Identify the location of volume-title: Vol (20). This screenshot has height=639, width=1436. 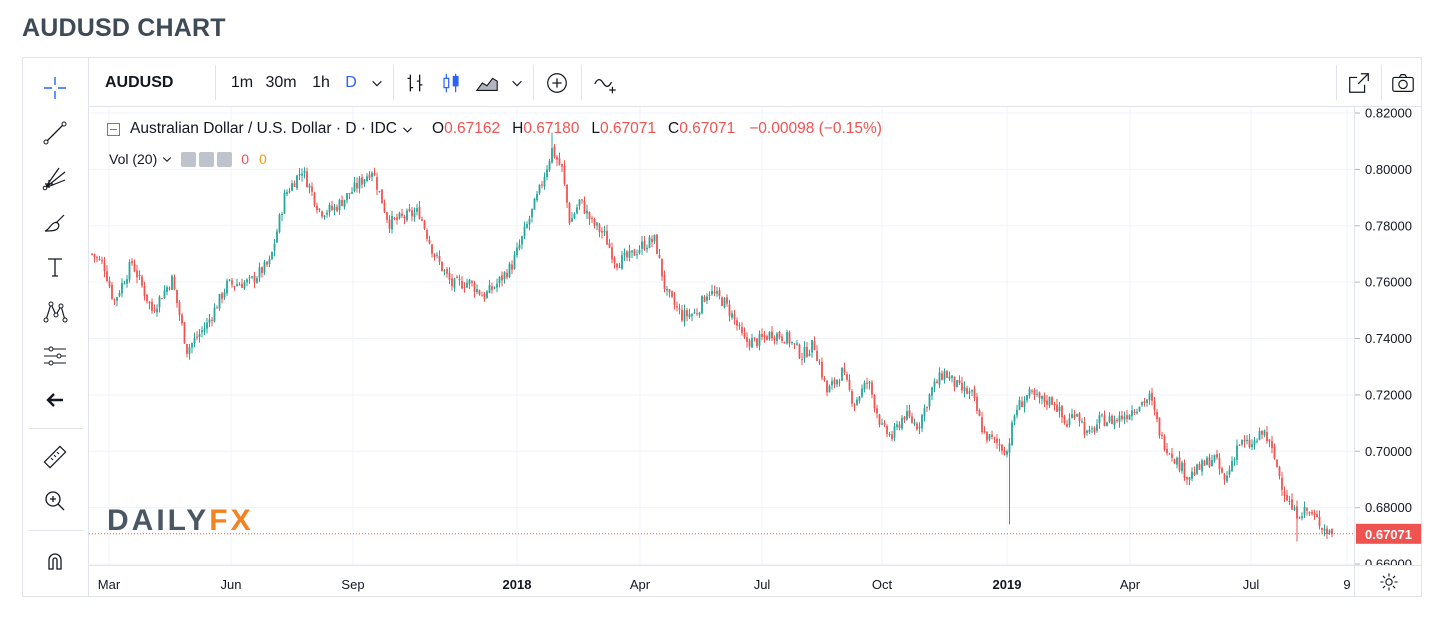
(133, 159).